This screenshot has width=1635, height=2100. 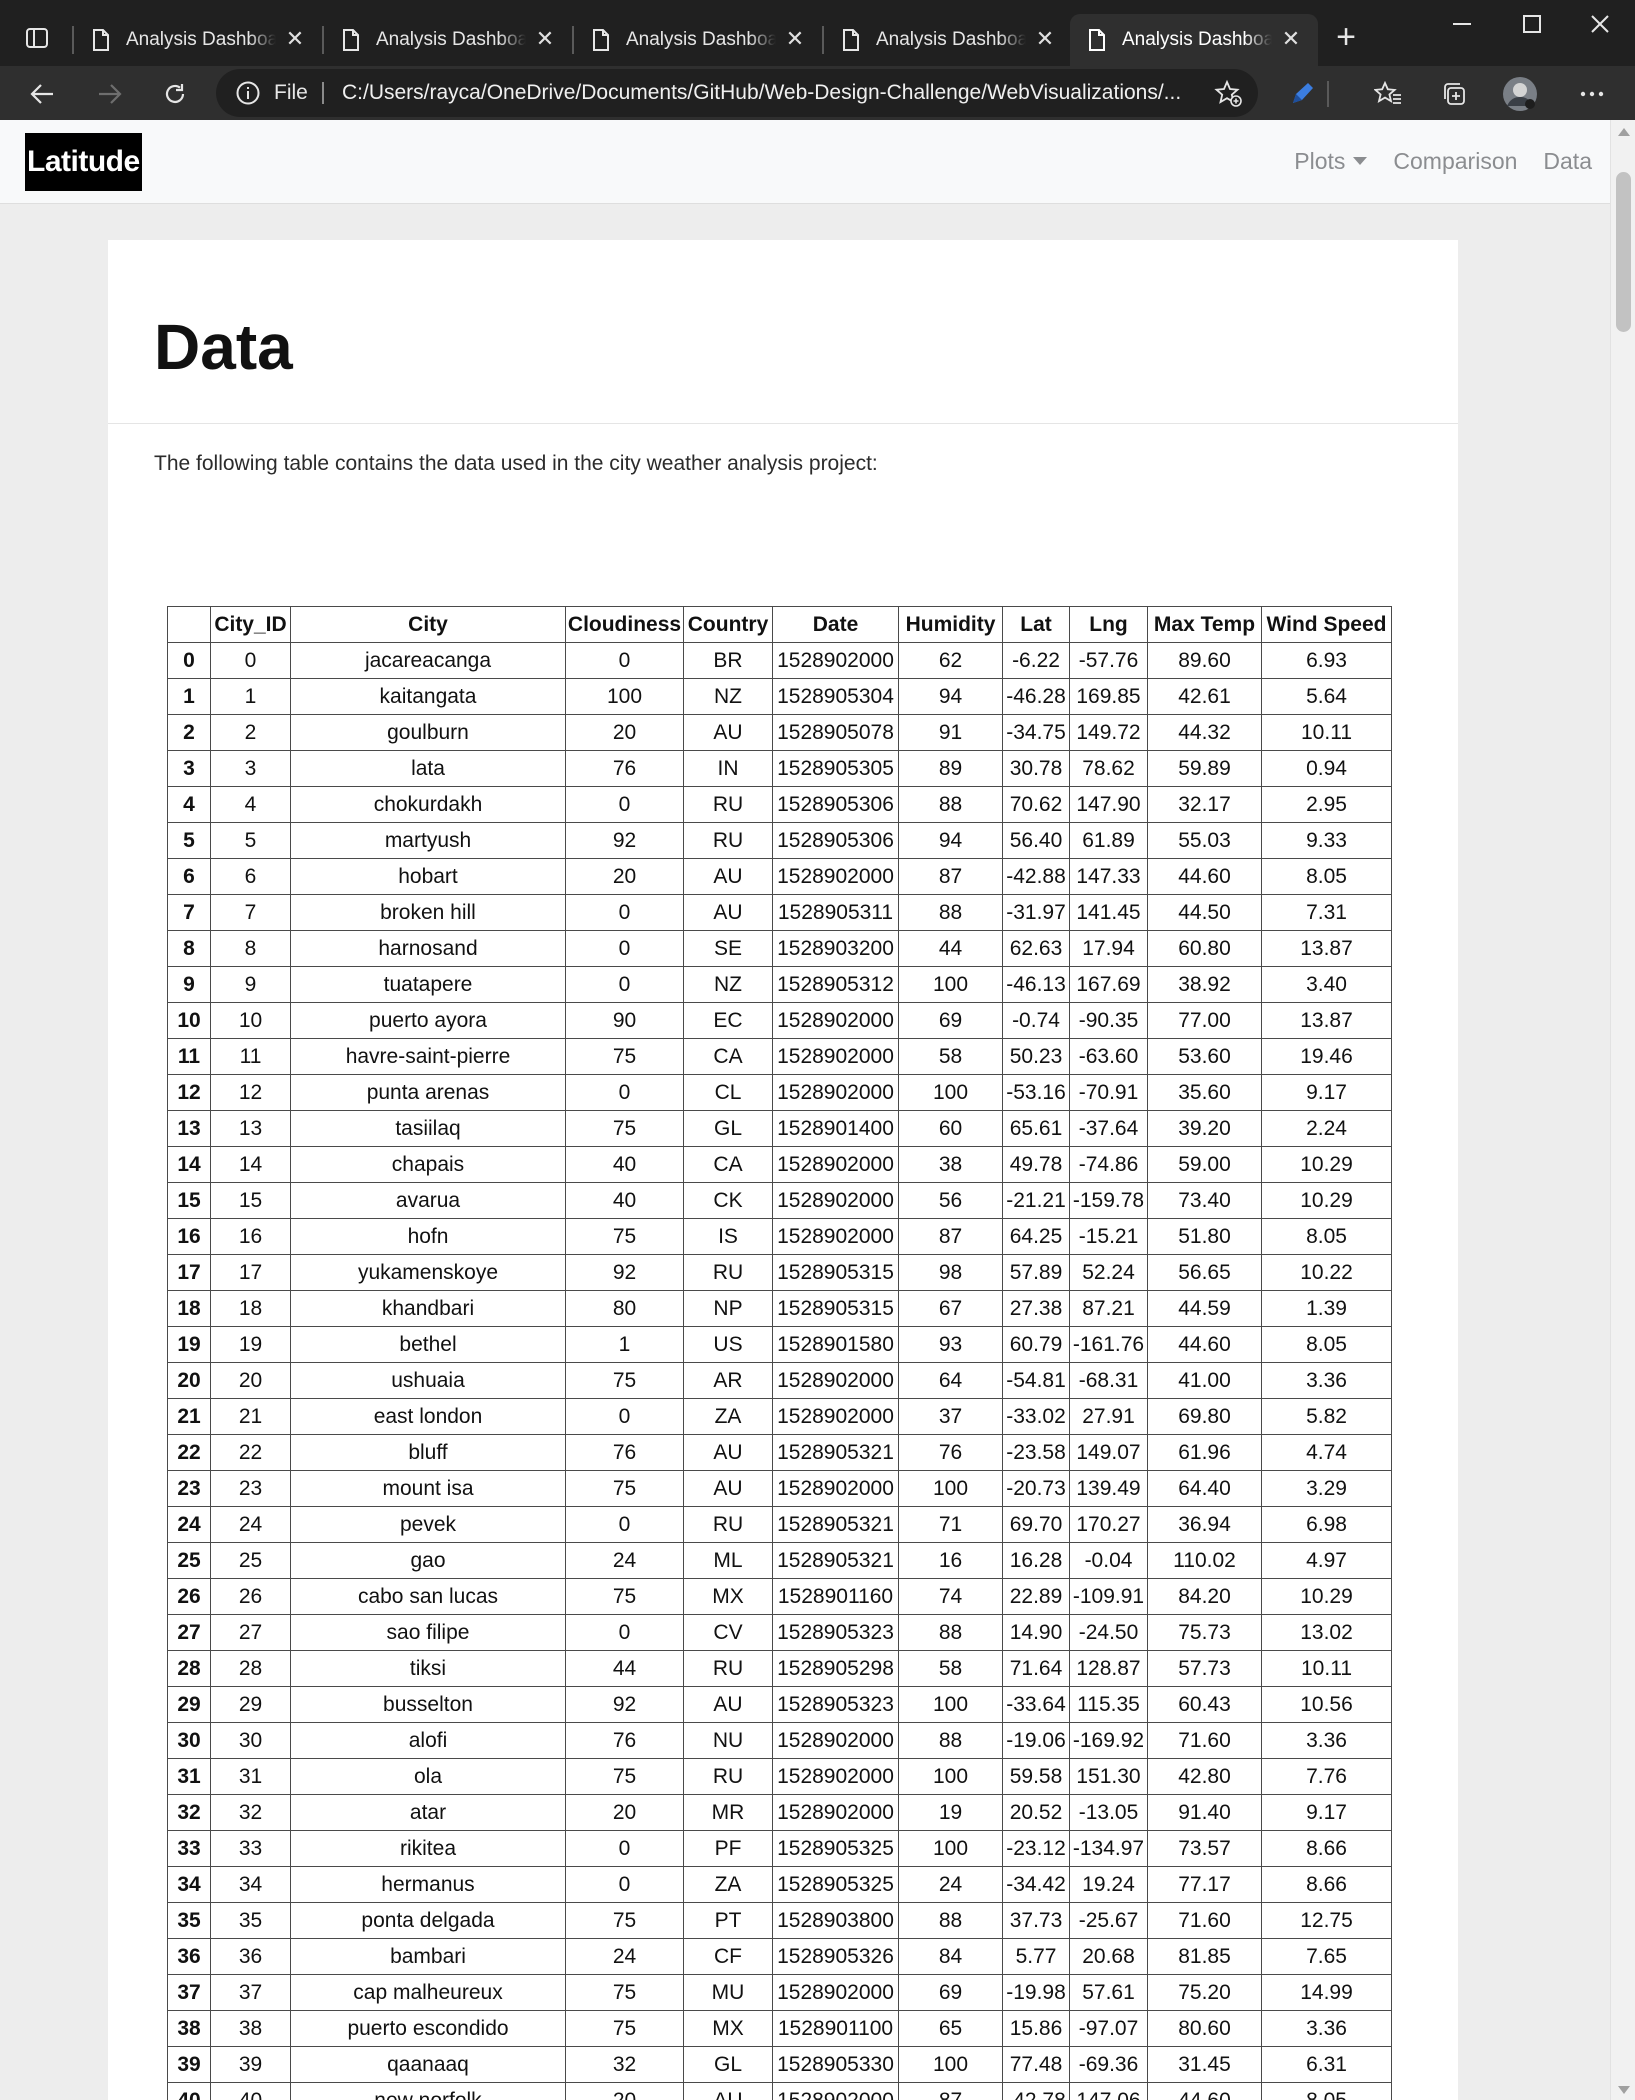 I want to click on row-index: 19, so click(x=189, y=1344).